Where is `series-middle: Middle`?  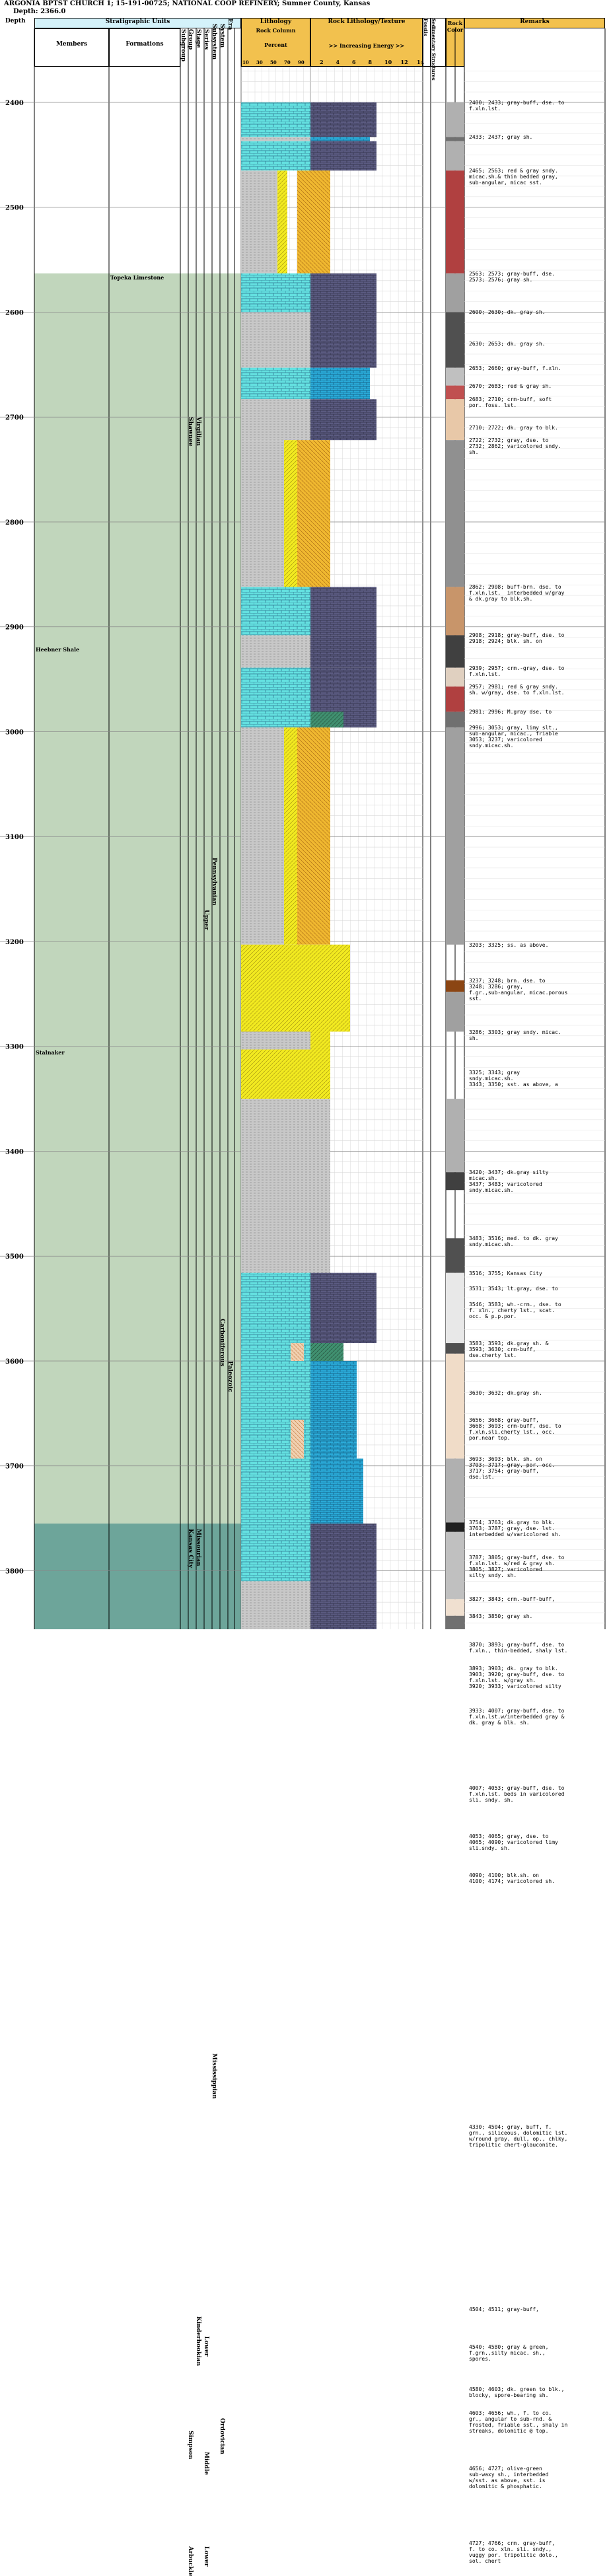 series-middle: Middle is located at coordinates (206, 2463).